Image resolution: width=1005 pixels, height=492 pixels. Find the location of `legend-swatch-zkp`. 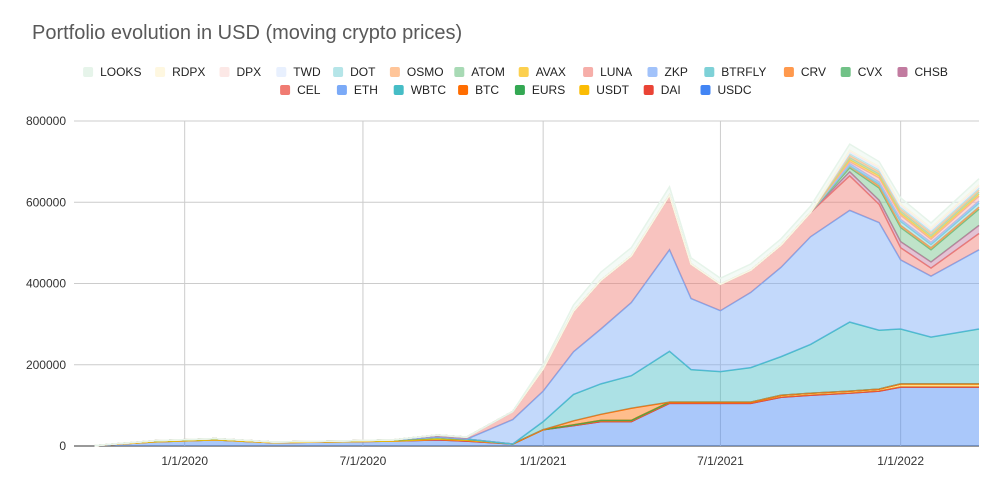

legend-swatch-zkp is located at coordinates (652, 72).